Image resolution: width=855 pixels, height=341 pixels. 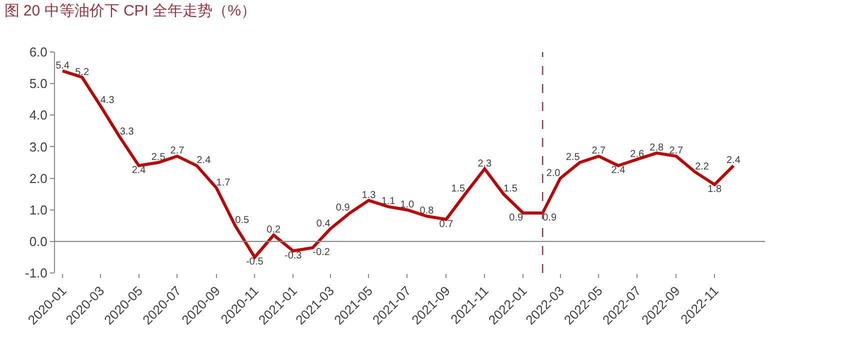 What do you see at coordinates (369, 195) in the screenshot?
I see `data-label: 1.3` at bounding box center [369, 195].